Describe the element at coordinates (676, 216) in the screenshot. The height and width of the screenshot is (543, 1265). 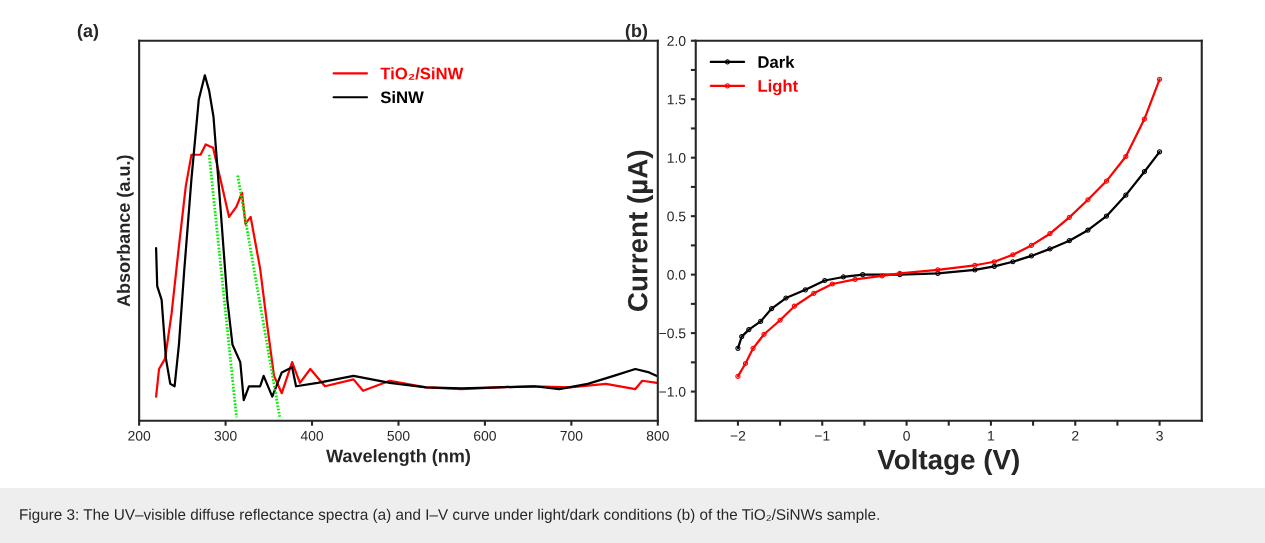
I see `y-tick-label: 0.5` at that location.